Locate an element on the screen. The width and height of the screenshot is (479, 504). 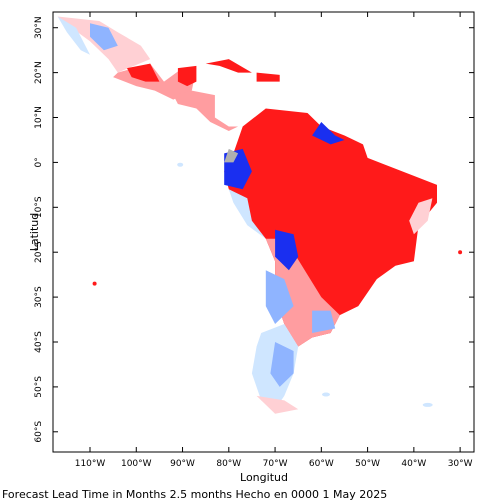
region-peru-pale is located at coordinates (247, 214).